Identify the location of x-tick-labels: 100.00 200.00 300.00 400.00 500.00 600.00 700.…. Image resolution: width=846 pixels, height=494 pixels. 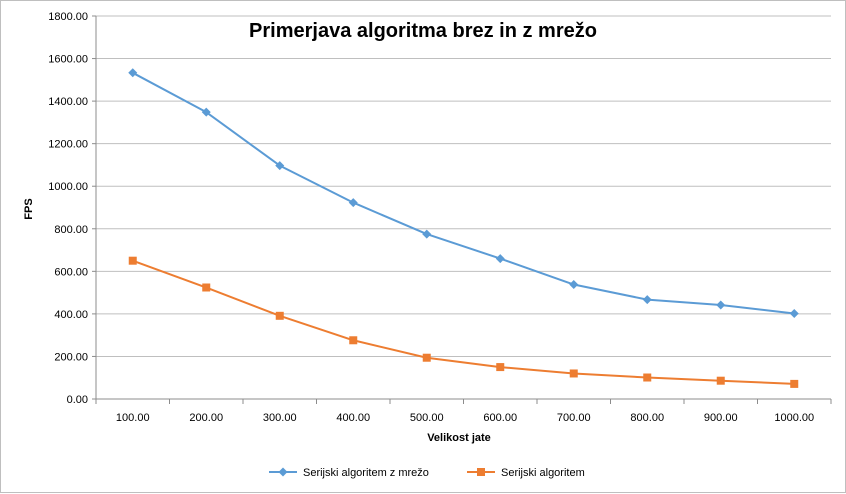
(465, 418).